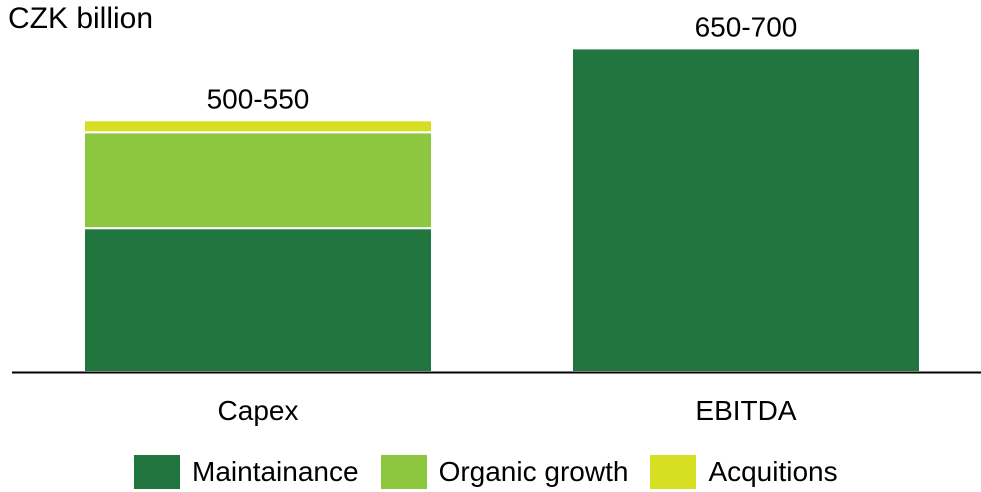  I want to click on legend-item-maintainance: Maintainance, so click(246, 472).